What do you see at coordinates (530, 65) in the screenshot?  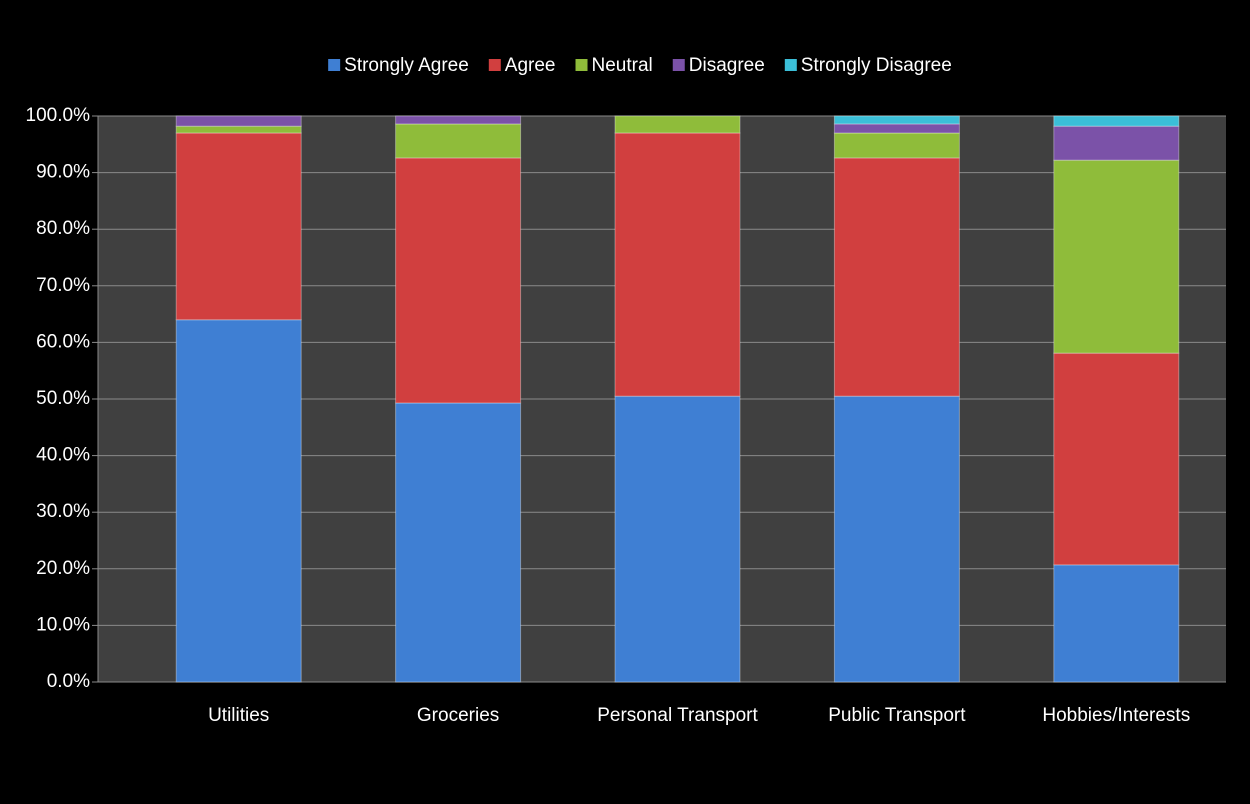 I see `legend-label: Agree` at bounding box center [530, 65].